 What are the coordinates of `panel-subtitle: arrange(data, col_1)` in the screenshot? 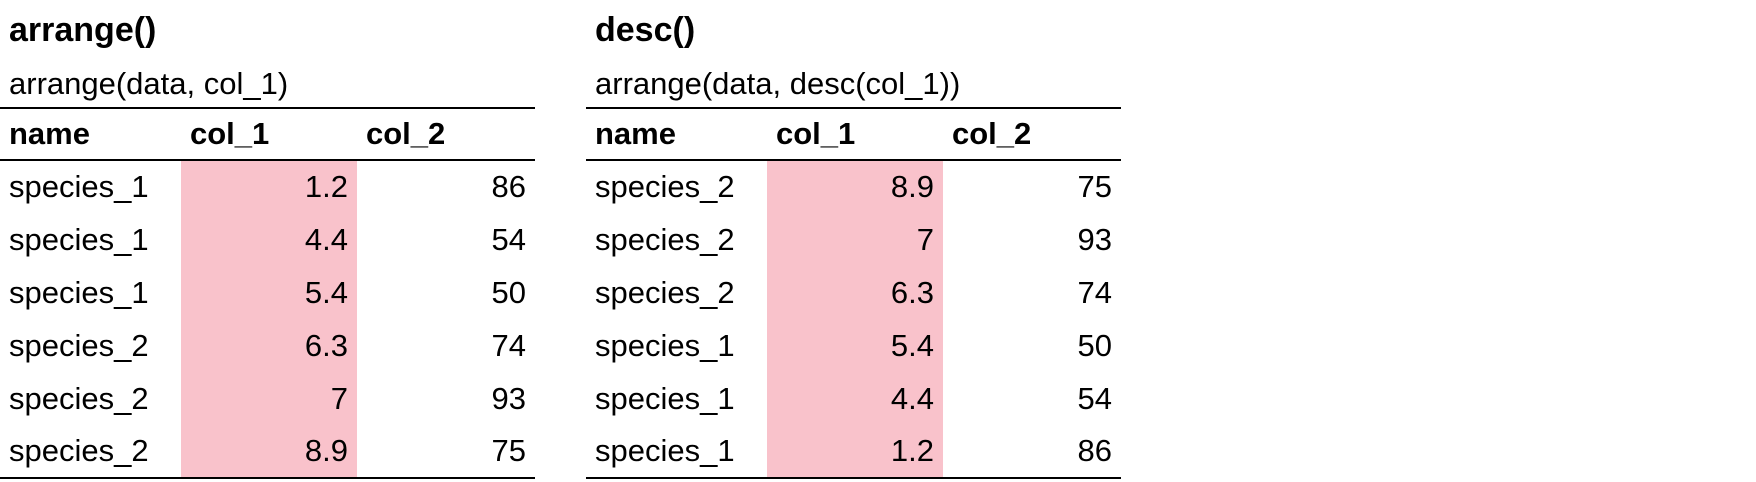 It's located at (149, 83).